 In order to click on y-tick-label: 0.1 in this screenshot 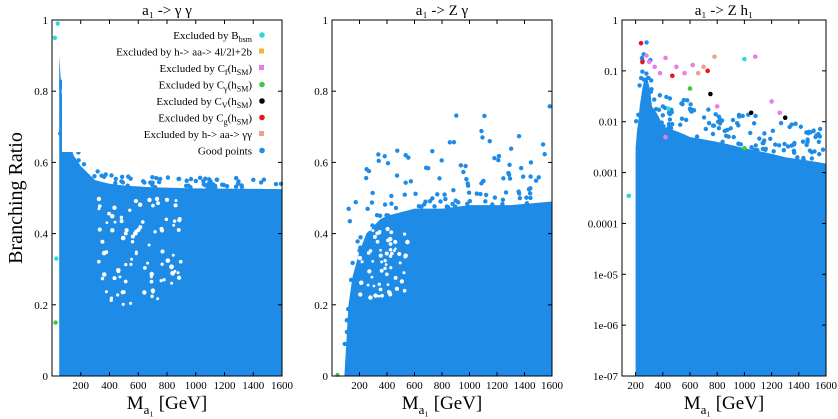, I will do `click(611, 72)`.